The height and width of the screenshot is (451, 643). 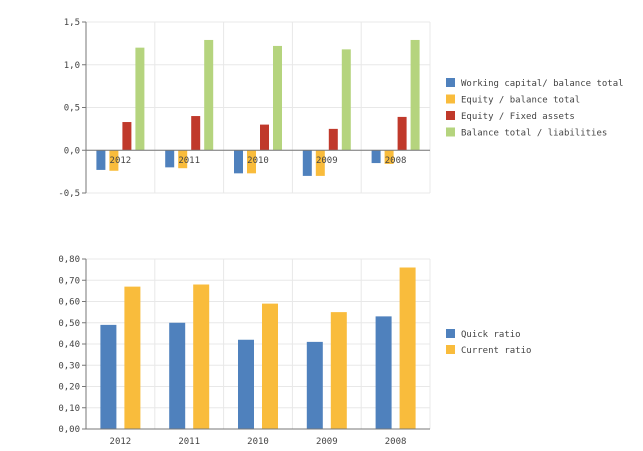 I want to click on legend-label: Current ratio, so click(x=496, y=351).